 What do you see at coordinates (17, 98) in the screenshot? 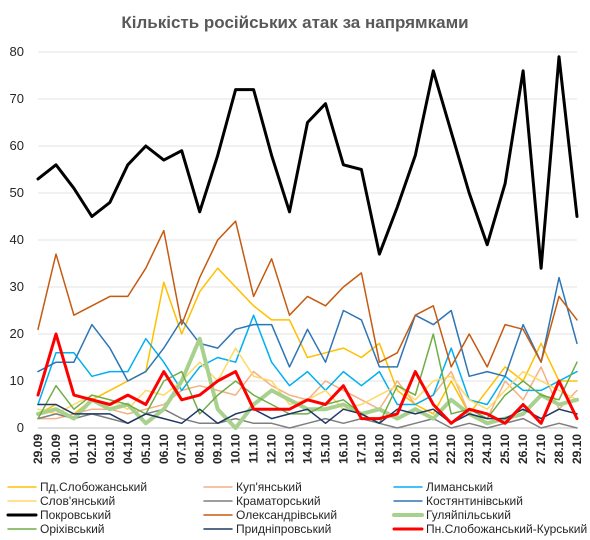
I see `y-tick-label: 70` at bounding box center [17, 98].